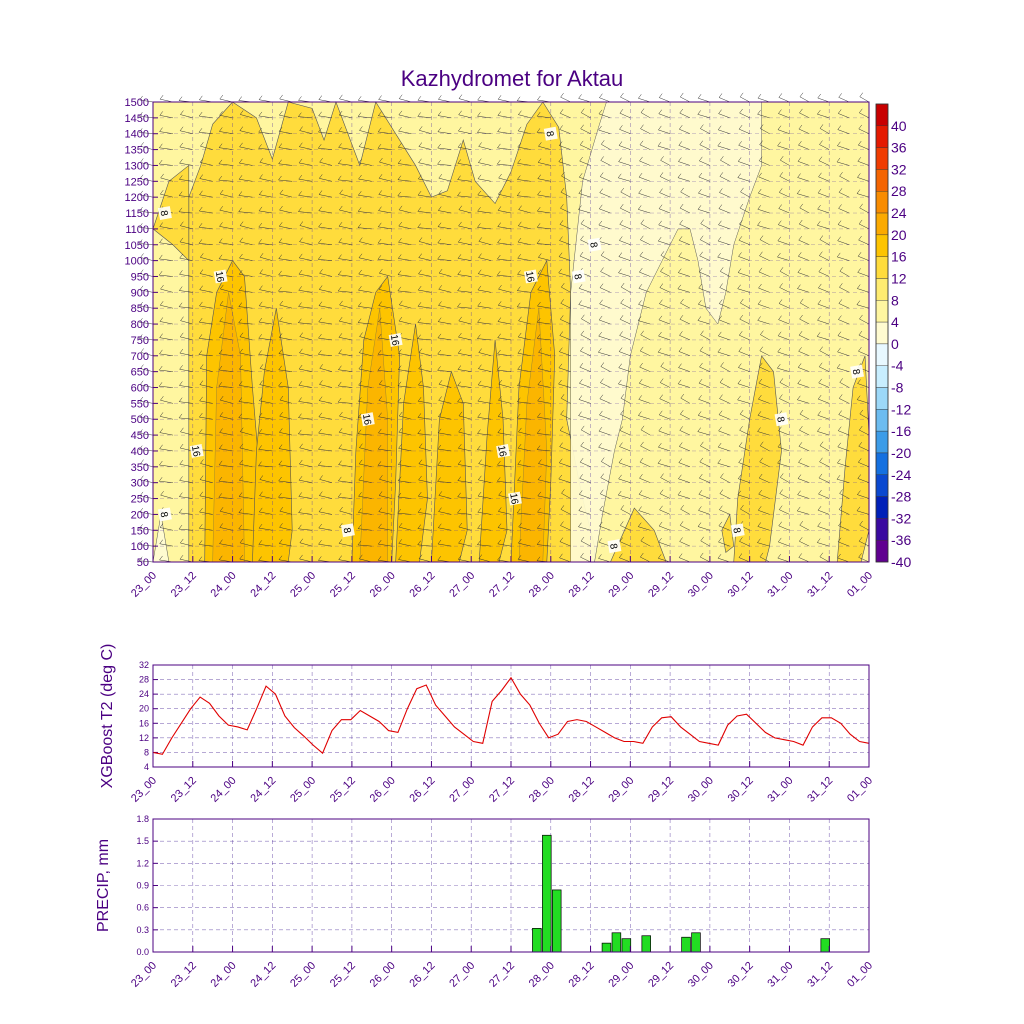 The image size is (1024, 1024). Describe the element at coordinates (613, 547) in the screenshot. I see `contour-label-text: 8` at that location.